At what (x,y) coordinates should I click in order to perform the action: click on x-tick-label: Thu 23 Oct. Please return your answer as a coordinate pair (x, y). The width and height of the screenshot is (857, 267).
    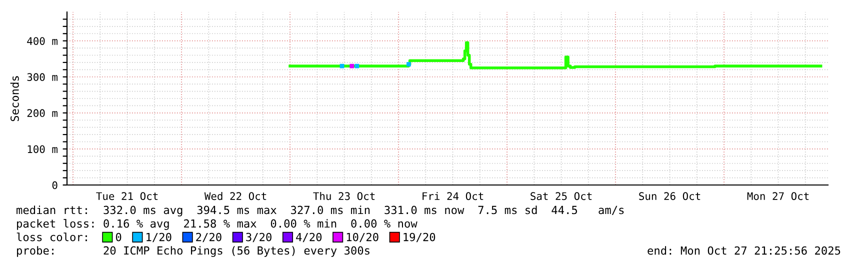
    Looking at the image, I should click on (344, 196).